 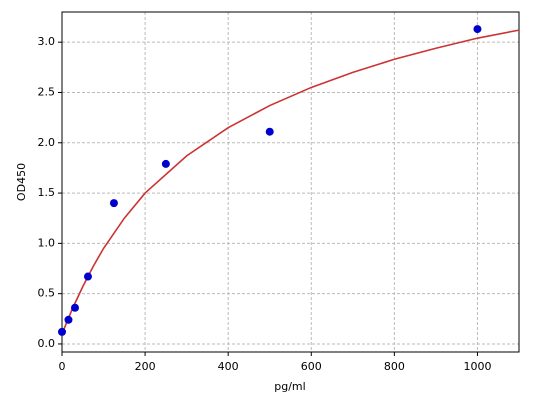 I want to click on y-tick-label: 2.0, so click(x=47, y=142).